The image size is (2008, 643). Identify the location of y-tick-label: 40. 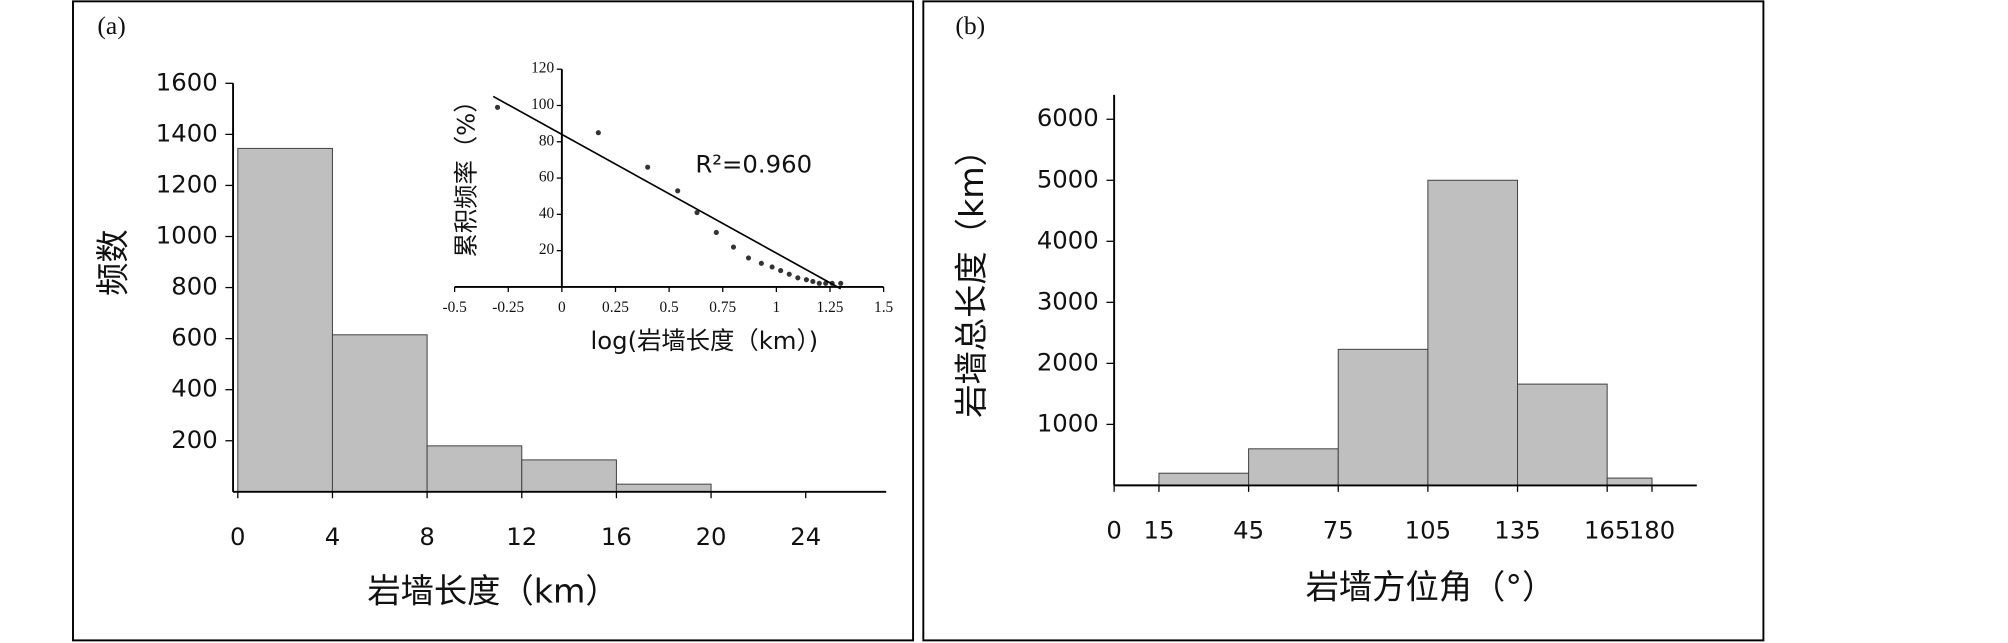
(547, 213).